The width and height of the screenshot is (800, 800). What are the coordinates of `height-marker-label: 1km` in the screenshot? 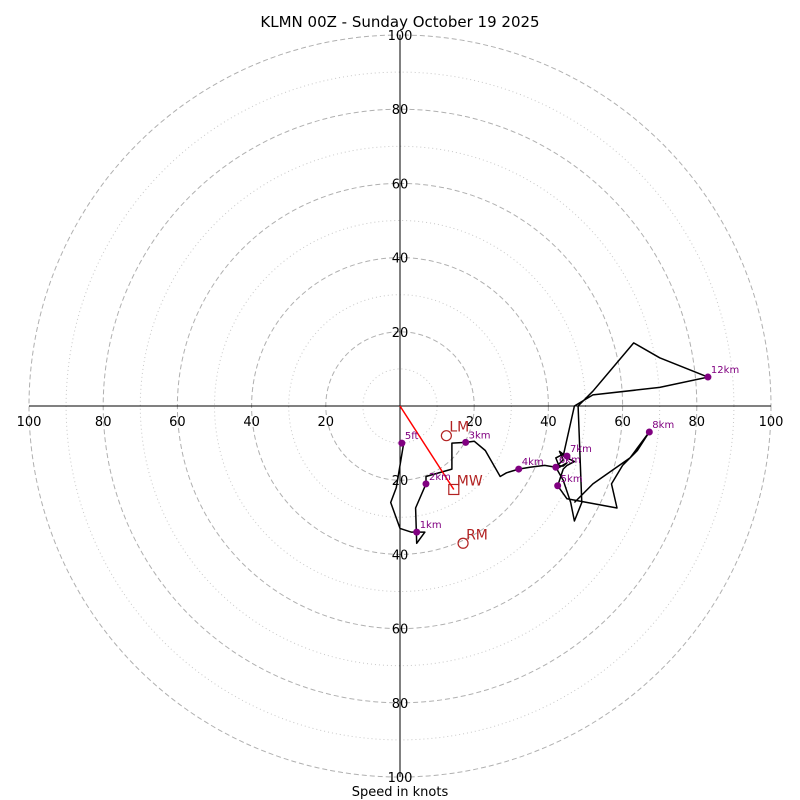 It's located at (431, 525).